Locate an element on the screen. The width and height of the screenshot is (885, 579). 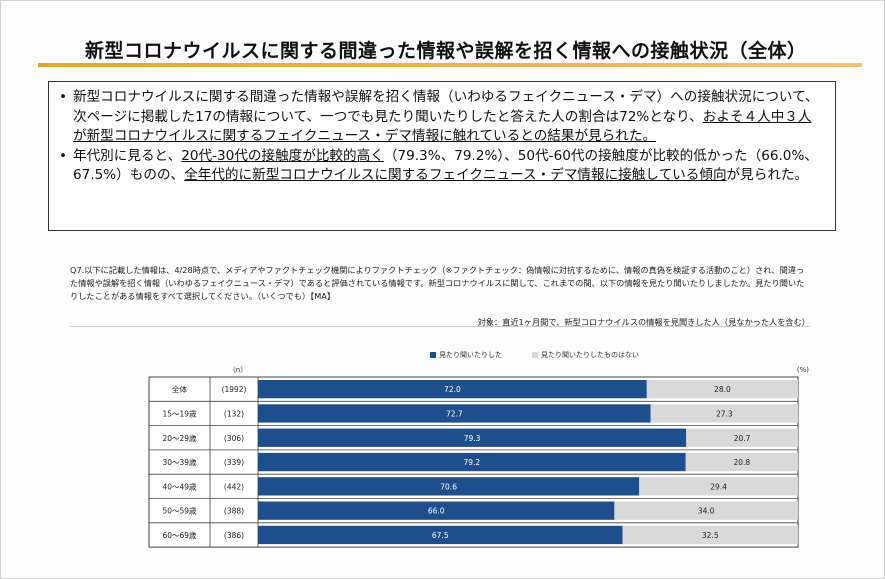
data-label-not-seen: 20.7 is located at coordinates (742, 438).